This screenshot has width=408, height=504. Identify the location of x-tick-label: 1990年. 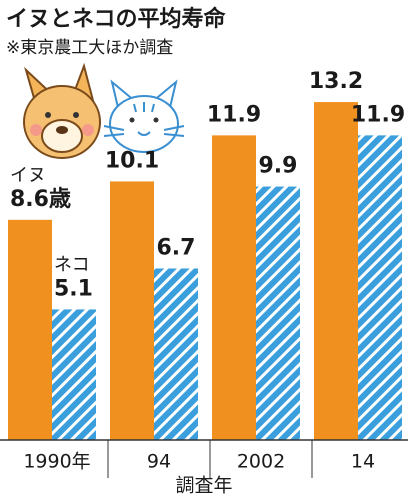
(56, 462).